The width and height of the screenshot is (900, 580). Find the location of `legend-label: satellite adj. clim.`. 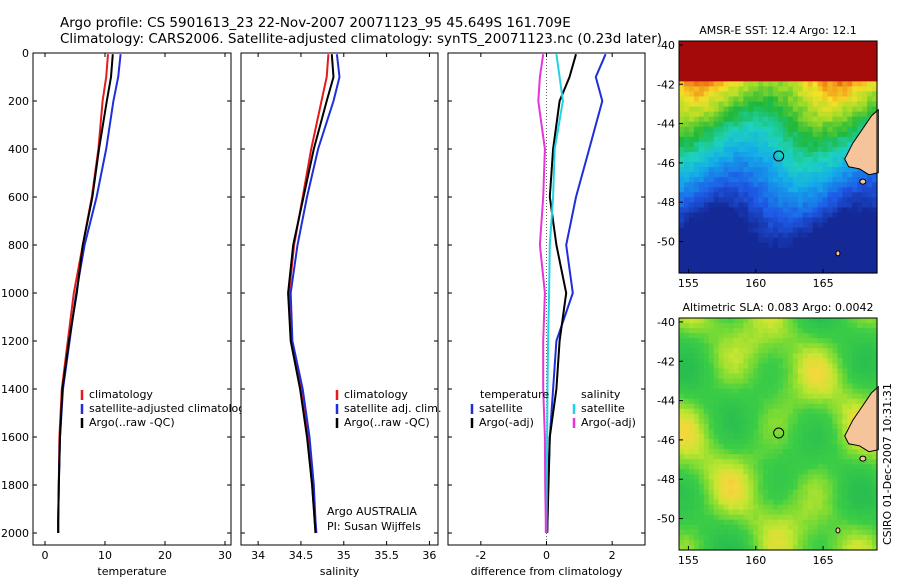

legend-label: satellite adj. clim. is located at coordinates (392, 408).